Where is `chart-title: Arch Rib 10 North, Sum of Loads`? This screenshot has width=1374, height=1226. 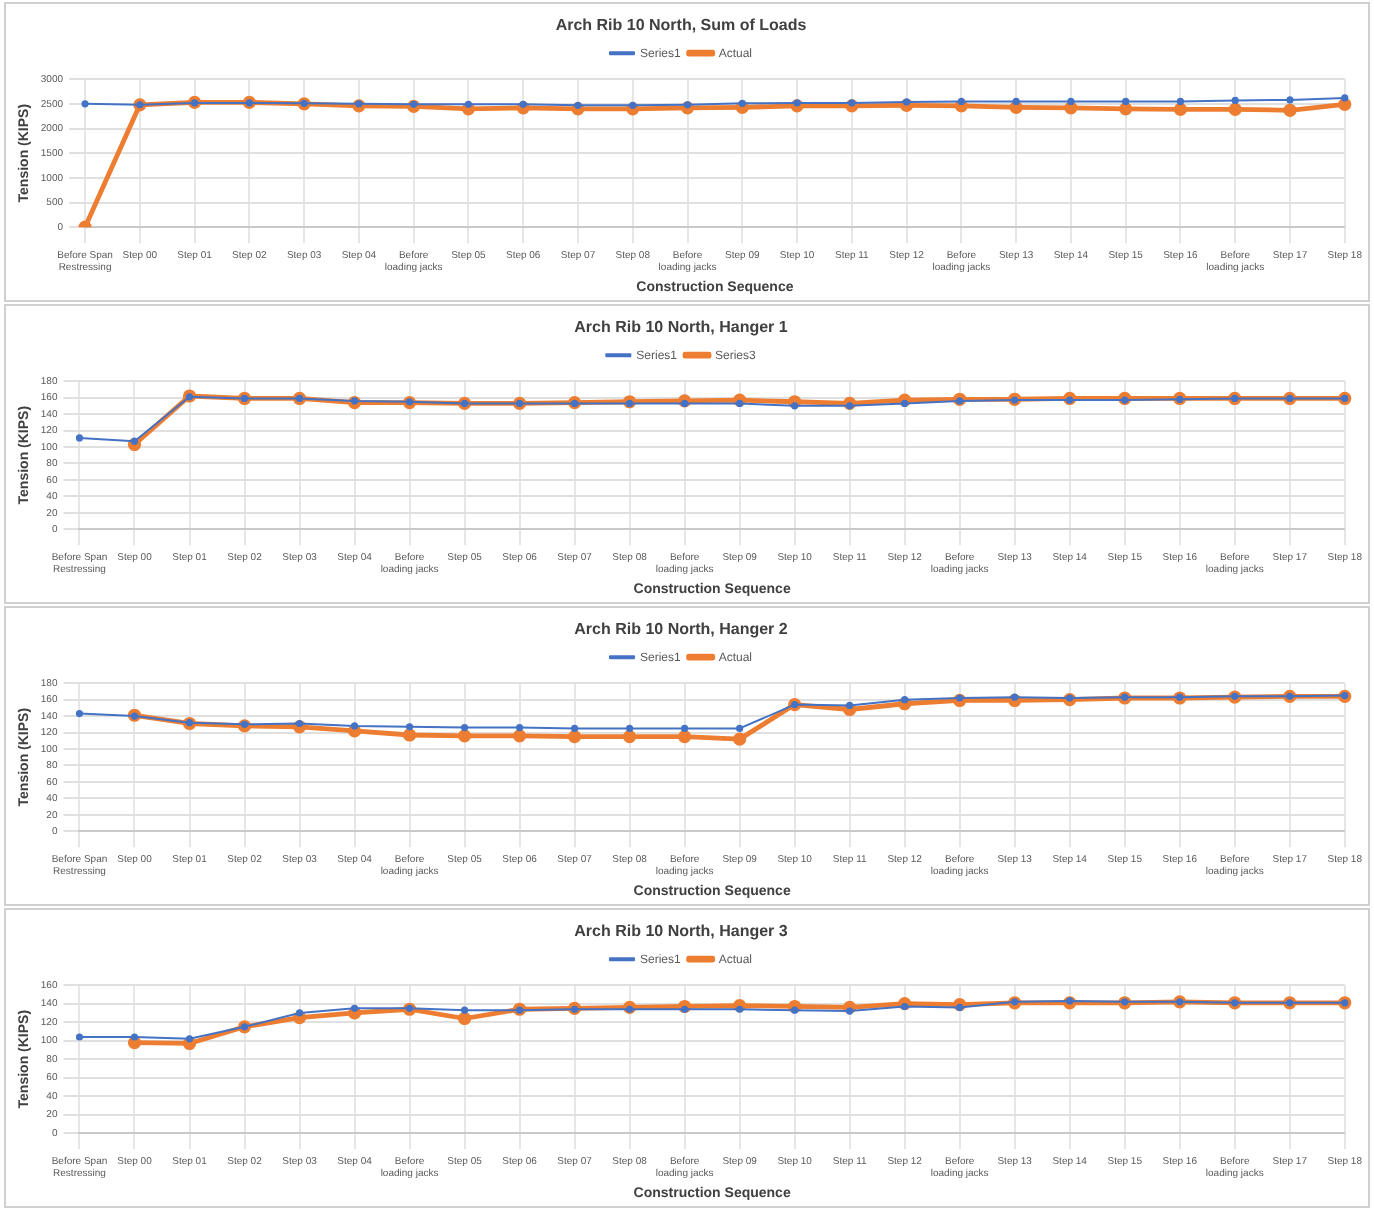 chart-title: Arch Rib 10 North, Sum of Loads is located at coordinates (681, 25).